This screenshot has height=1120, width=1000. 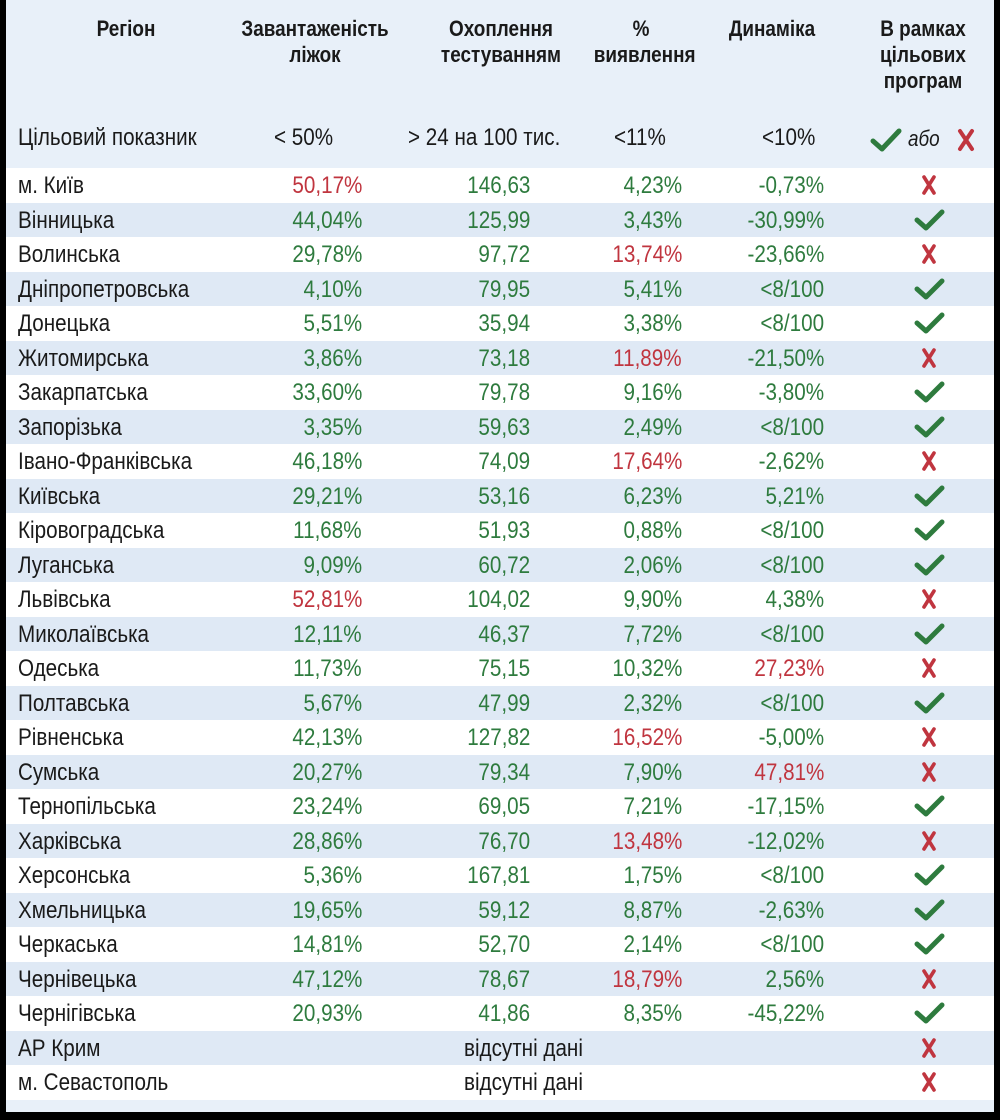 What do you see at coordinates (504, 772) in the screenshot?
I see `testing-value: 79,34` at bounding box center [504, 772].